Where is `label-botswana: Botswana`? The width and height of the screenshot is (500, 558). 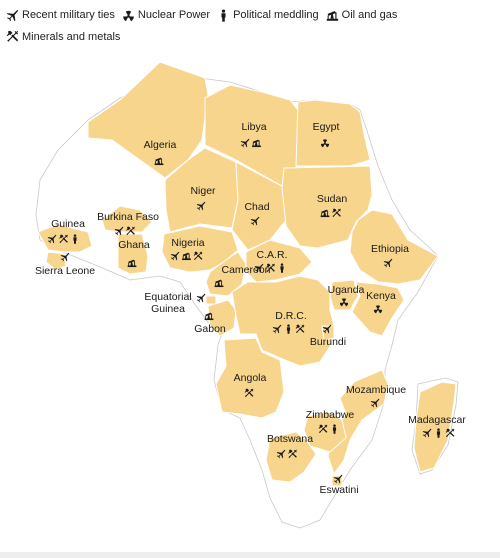
label-botswana: Botswana is located at coordinates (290, 439).